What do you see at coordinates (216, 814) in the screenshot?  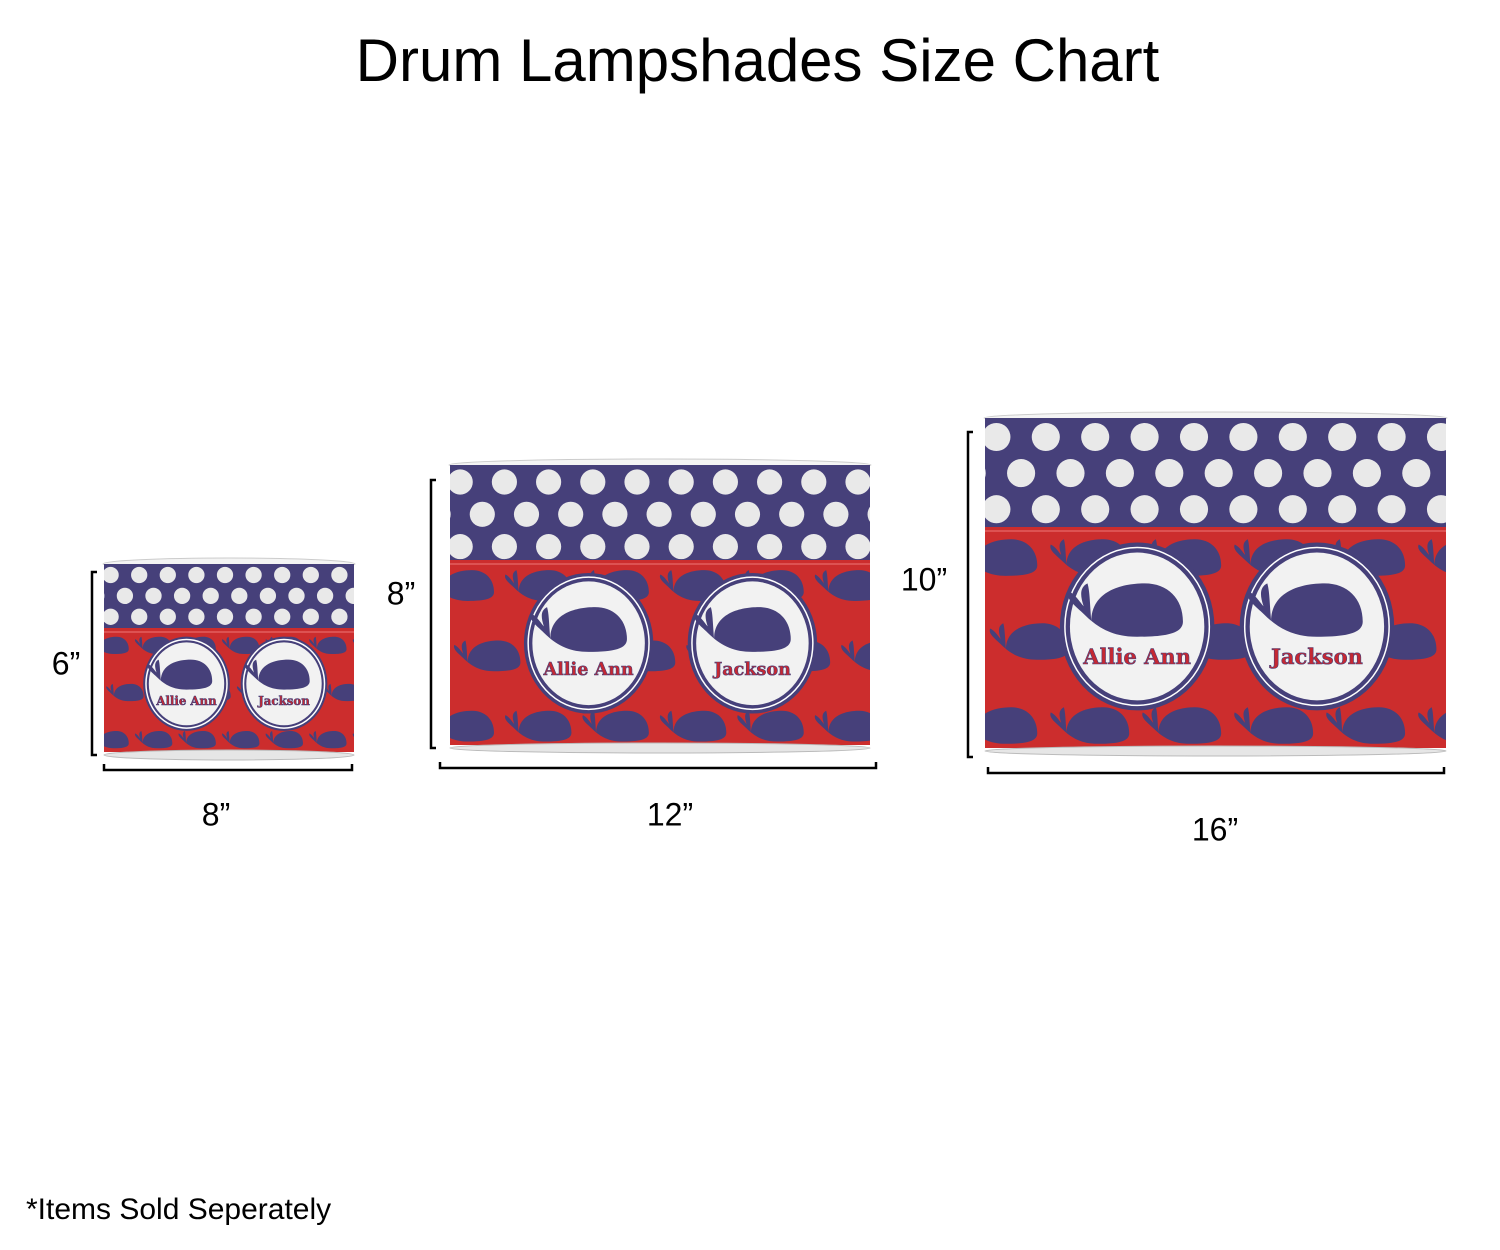 I see `small-width-label: 8”` at bounding box center [216, 814].